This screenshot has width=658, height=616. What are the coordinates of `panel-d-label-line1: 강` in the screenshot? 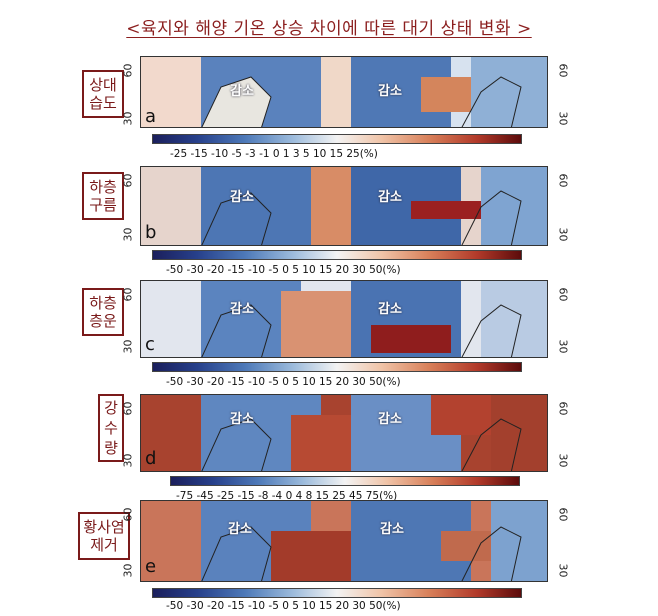 It's located at (111, 408).